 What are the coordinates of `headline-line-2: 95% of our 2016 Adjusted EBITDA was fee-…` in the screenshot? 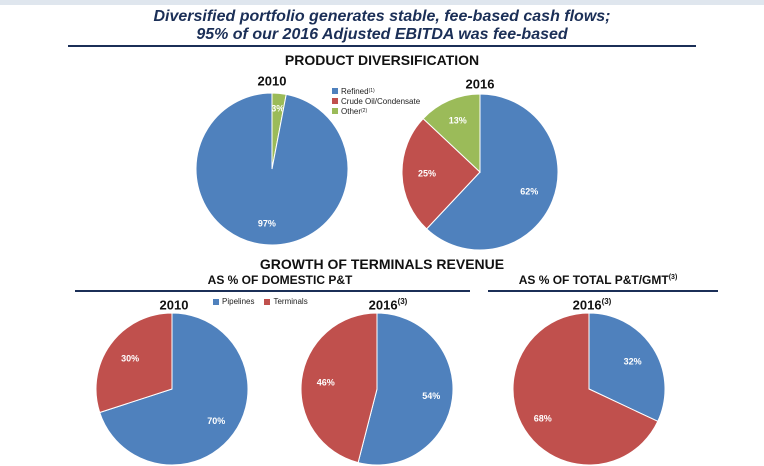 It's located at (382, 34).